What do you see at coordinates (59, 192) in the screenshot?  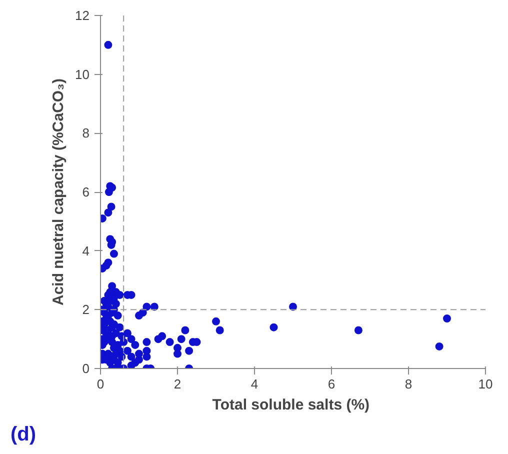 I see `y-axis-title: Acid nuetral capacity (%CaCO₃)` at bounding box center [59, 192].